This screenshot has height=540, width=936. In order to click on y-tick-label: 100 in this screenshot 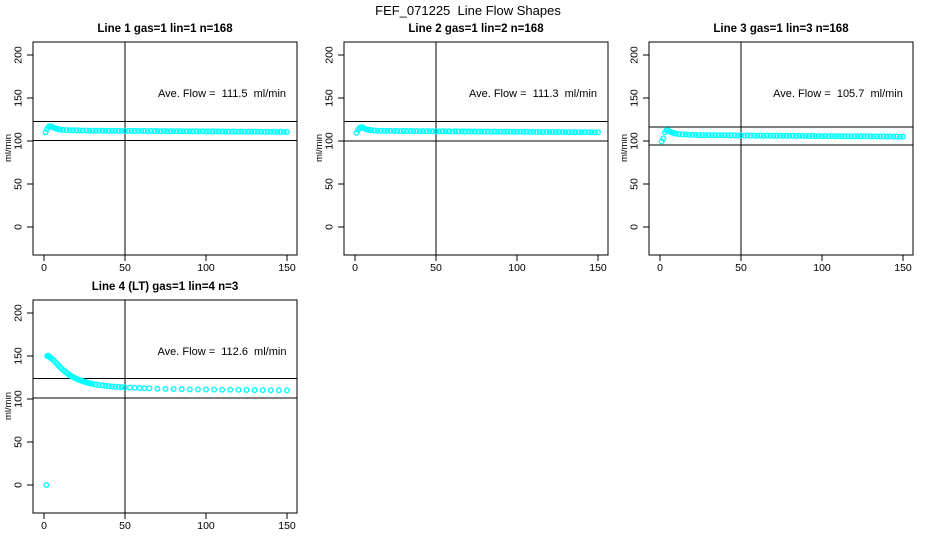, I will do `click(19, 141)`.